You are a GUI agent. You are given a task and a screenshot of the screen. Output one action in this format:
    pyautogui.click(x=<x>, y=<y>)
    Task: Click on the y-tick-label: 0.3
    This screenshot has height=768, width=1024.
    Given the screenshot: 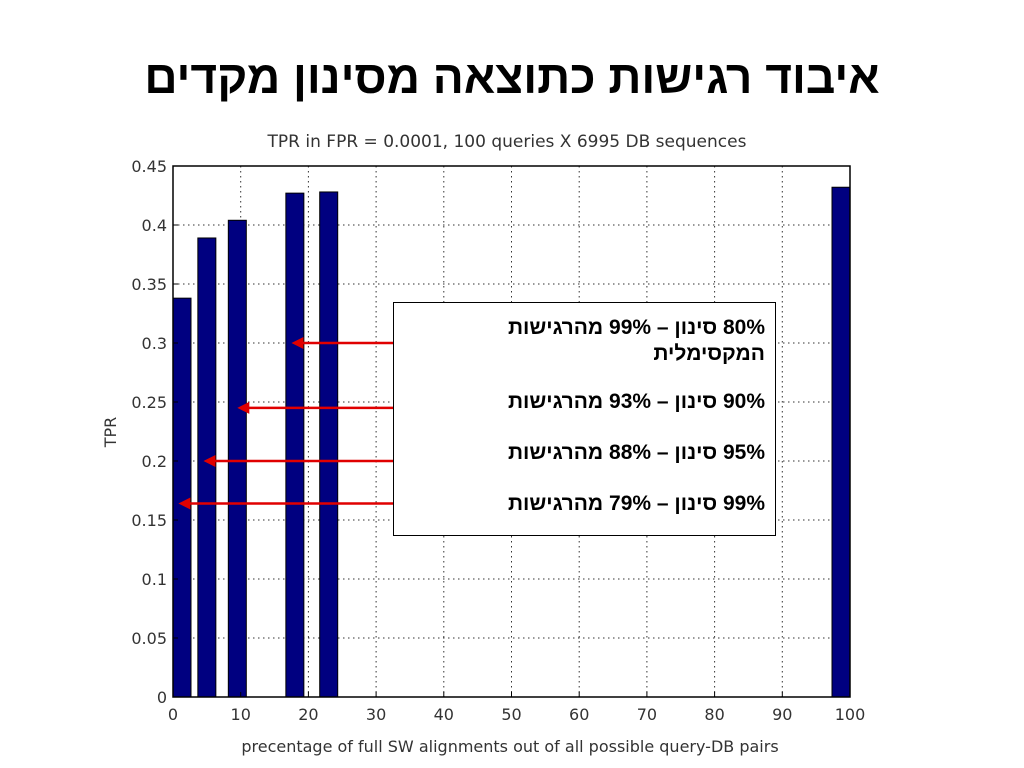 What is the action you would take?
    pyautogui.click(x=154, y=343)
    